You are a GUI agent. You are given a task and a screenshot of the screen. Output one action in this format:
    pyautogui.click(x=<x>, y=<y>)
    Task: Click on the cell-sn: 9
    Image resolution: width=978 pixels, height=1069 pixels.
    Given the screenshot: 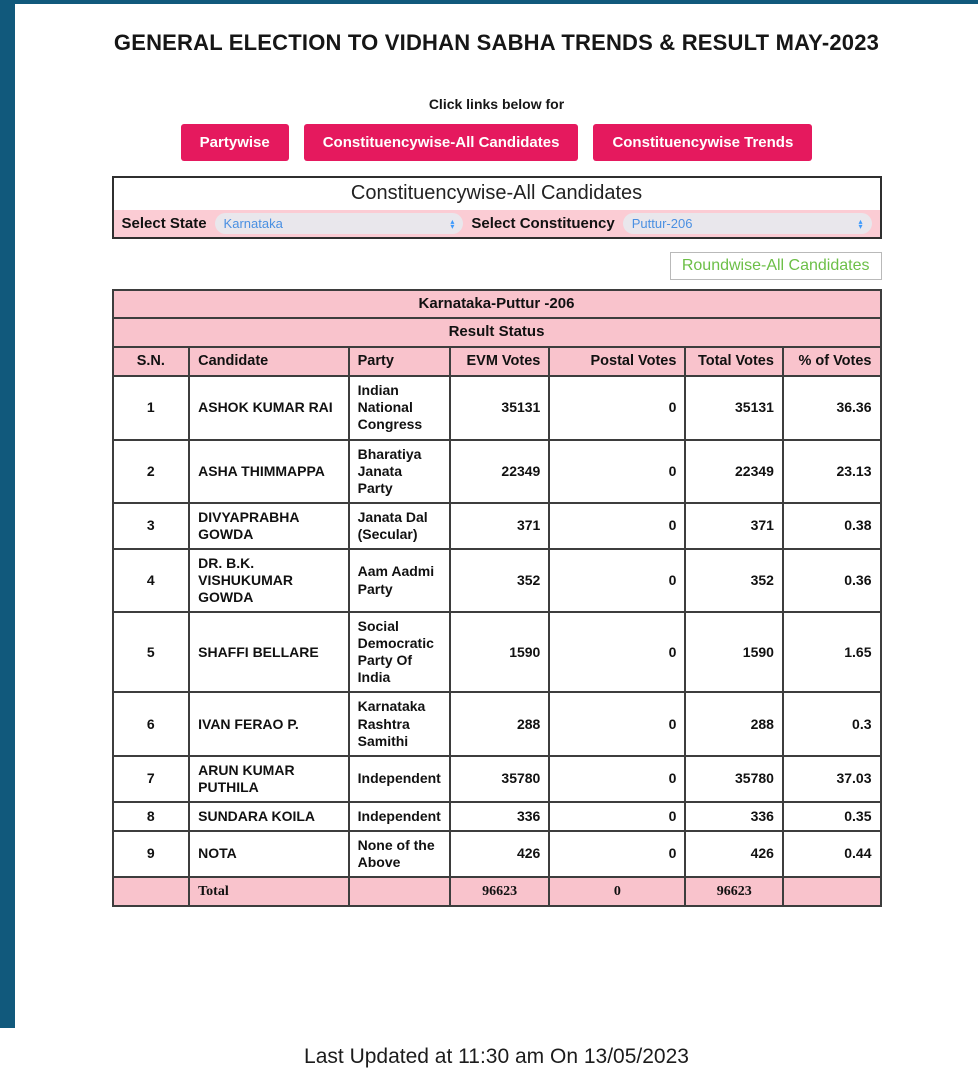 What is the action you would take?
    pyautogui.click(x=151, y=854)
    